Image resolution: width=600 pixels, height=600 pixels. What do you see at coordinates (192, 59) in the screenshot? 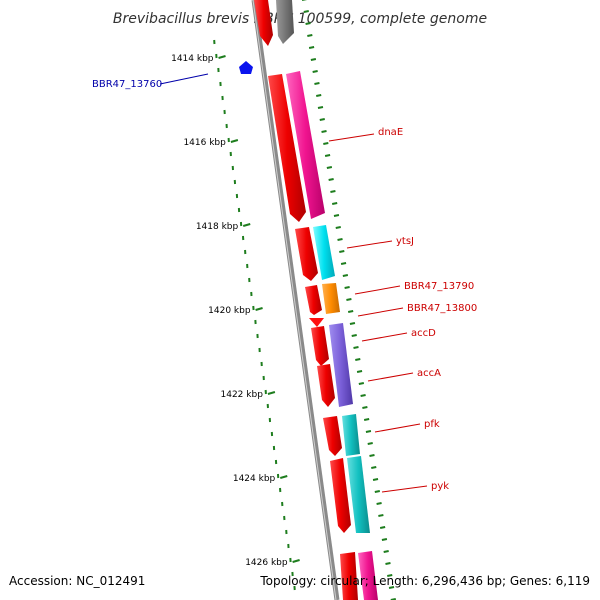
I see `kbp-label: 1414 kbp` at bounding box center [192, 59].